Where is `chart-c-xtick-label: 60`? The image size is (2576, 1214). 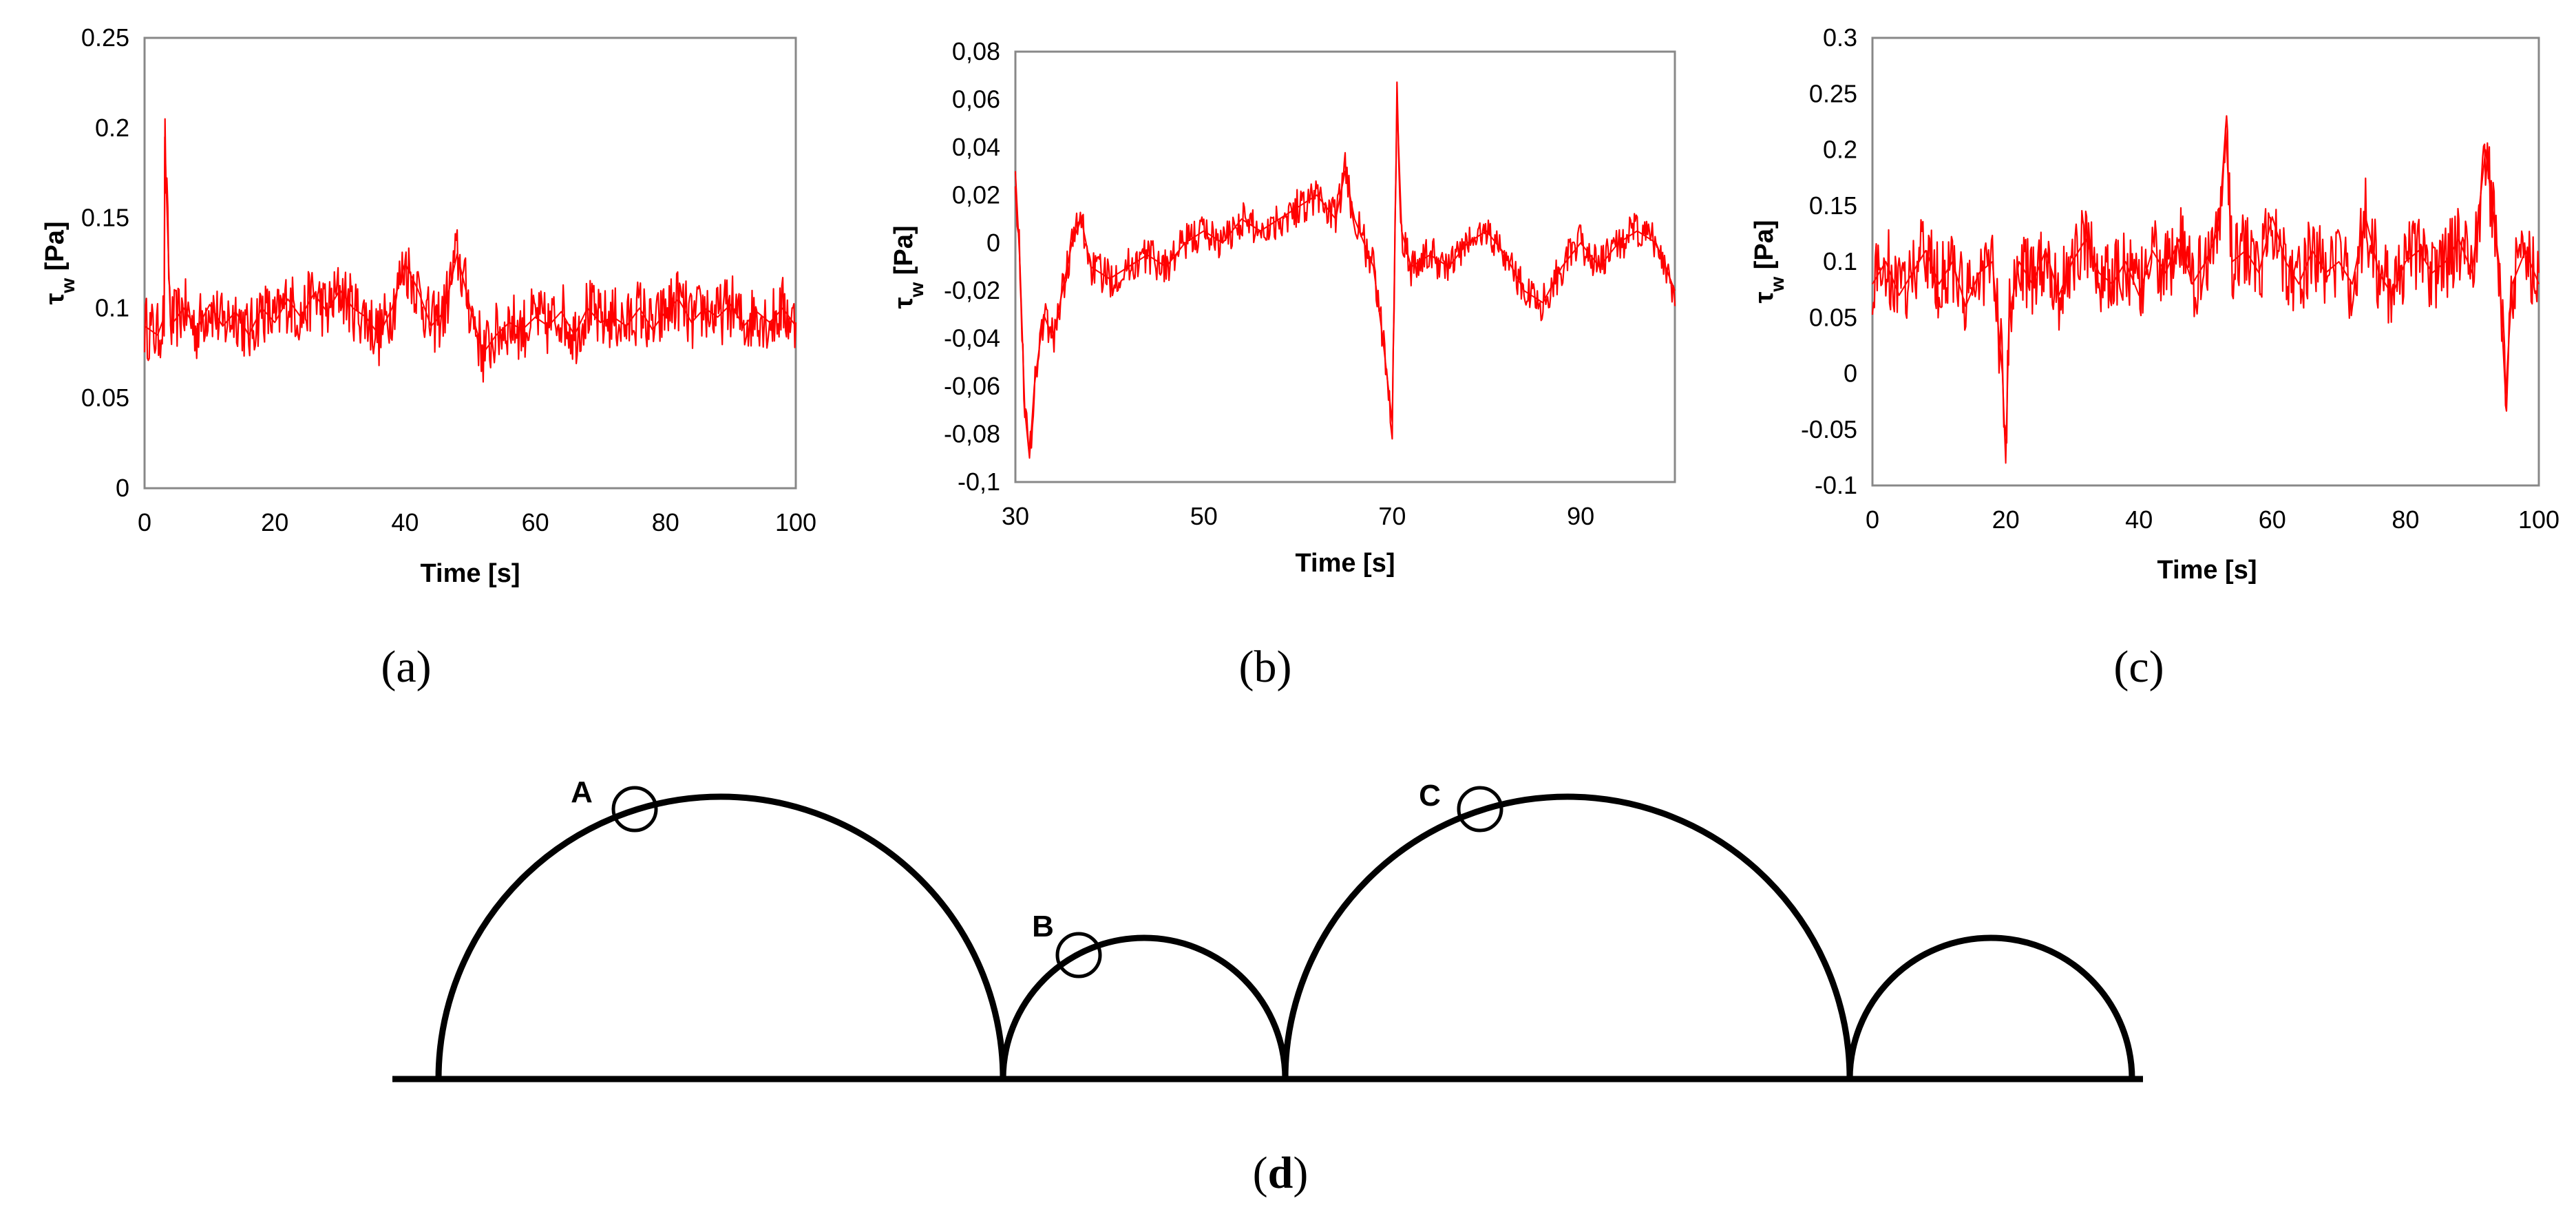
chart-c-xtick-label: 60 is located at coordinates (2273, 519).